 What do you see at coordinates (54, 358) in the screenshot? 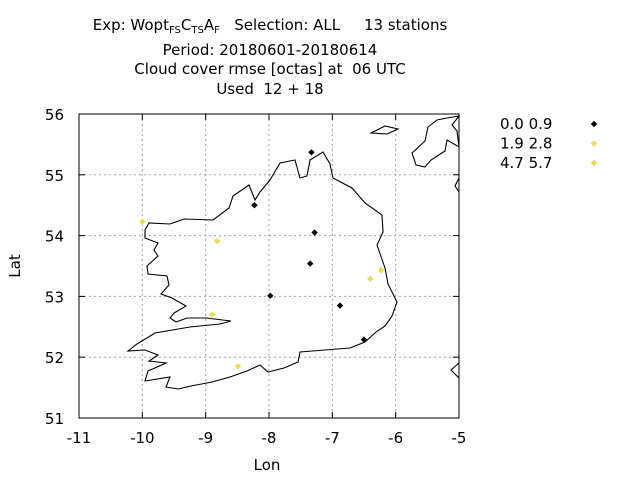
I see `y-tick-label: 52` at bounding box center [54, 358].